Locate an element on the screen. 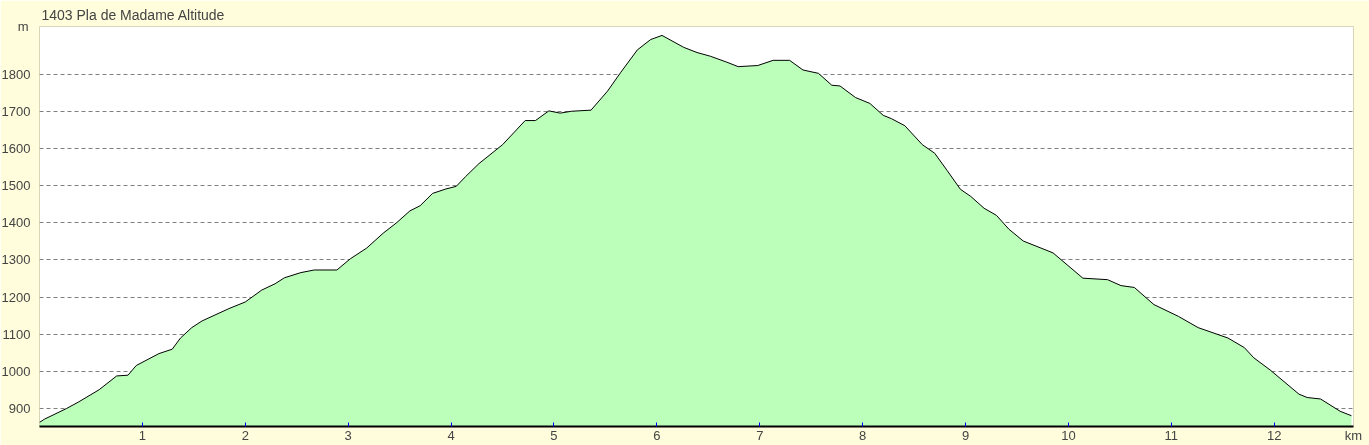 This screenshot has height=445, width=1369. y-tick-label: 1400 is located at coordinates (16, 223).